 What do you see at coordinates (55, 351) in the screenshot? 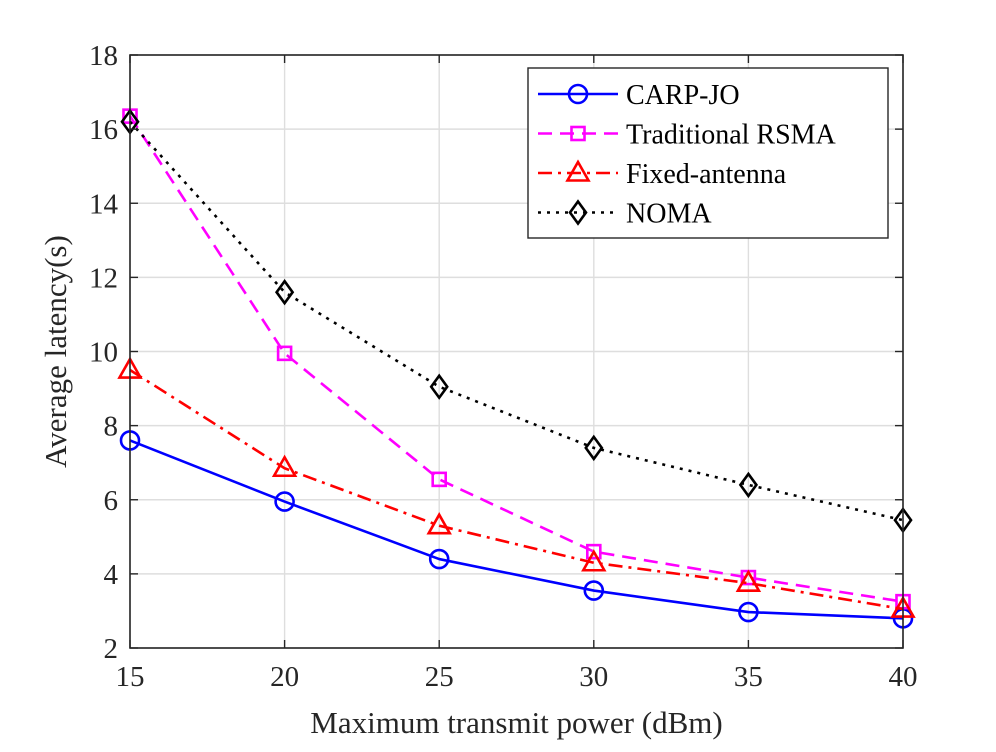
I see `y-axis-label: Average latency(s)` at bounding box center [55, 351].